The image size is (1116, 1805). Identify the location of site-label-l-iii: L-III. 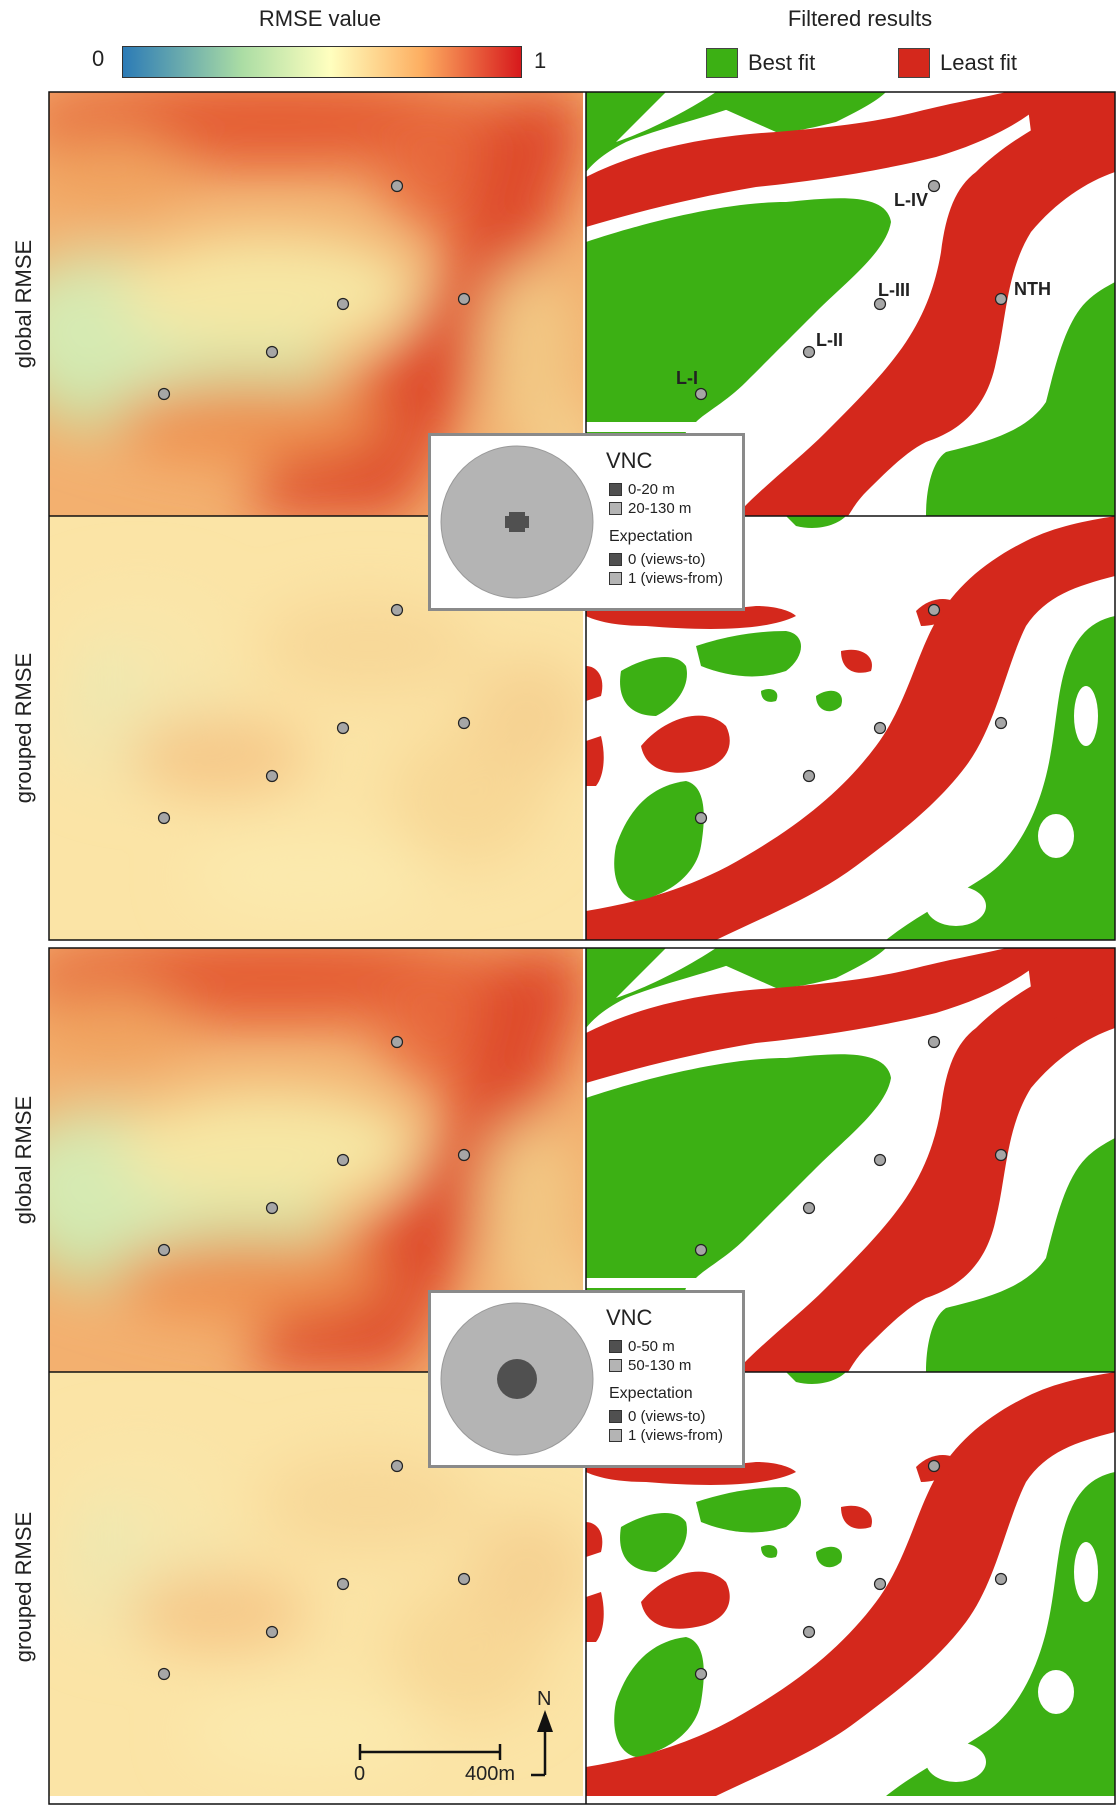
(894, 290).